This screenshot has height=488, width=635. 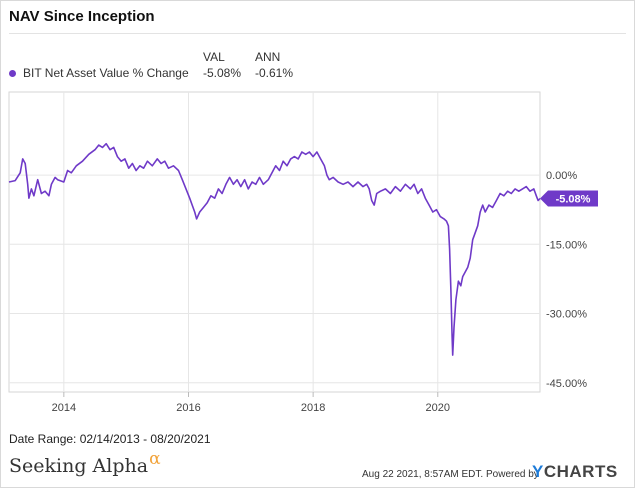 I want to click on ycharts-y: Y, so click(x=538, y=471).